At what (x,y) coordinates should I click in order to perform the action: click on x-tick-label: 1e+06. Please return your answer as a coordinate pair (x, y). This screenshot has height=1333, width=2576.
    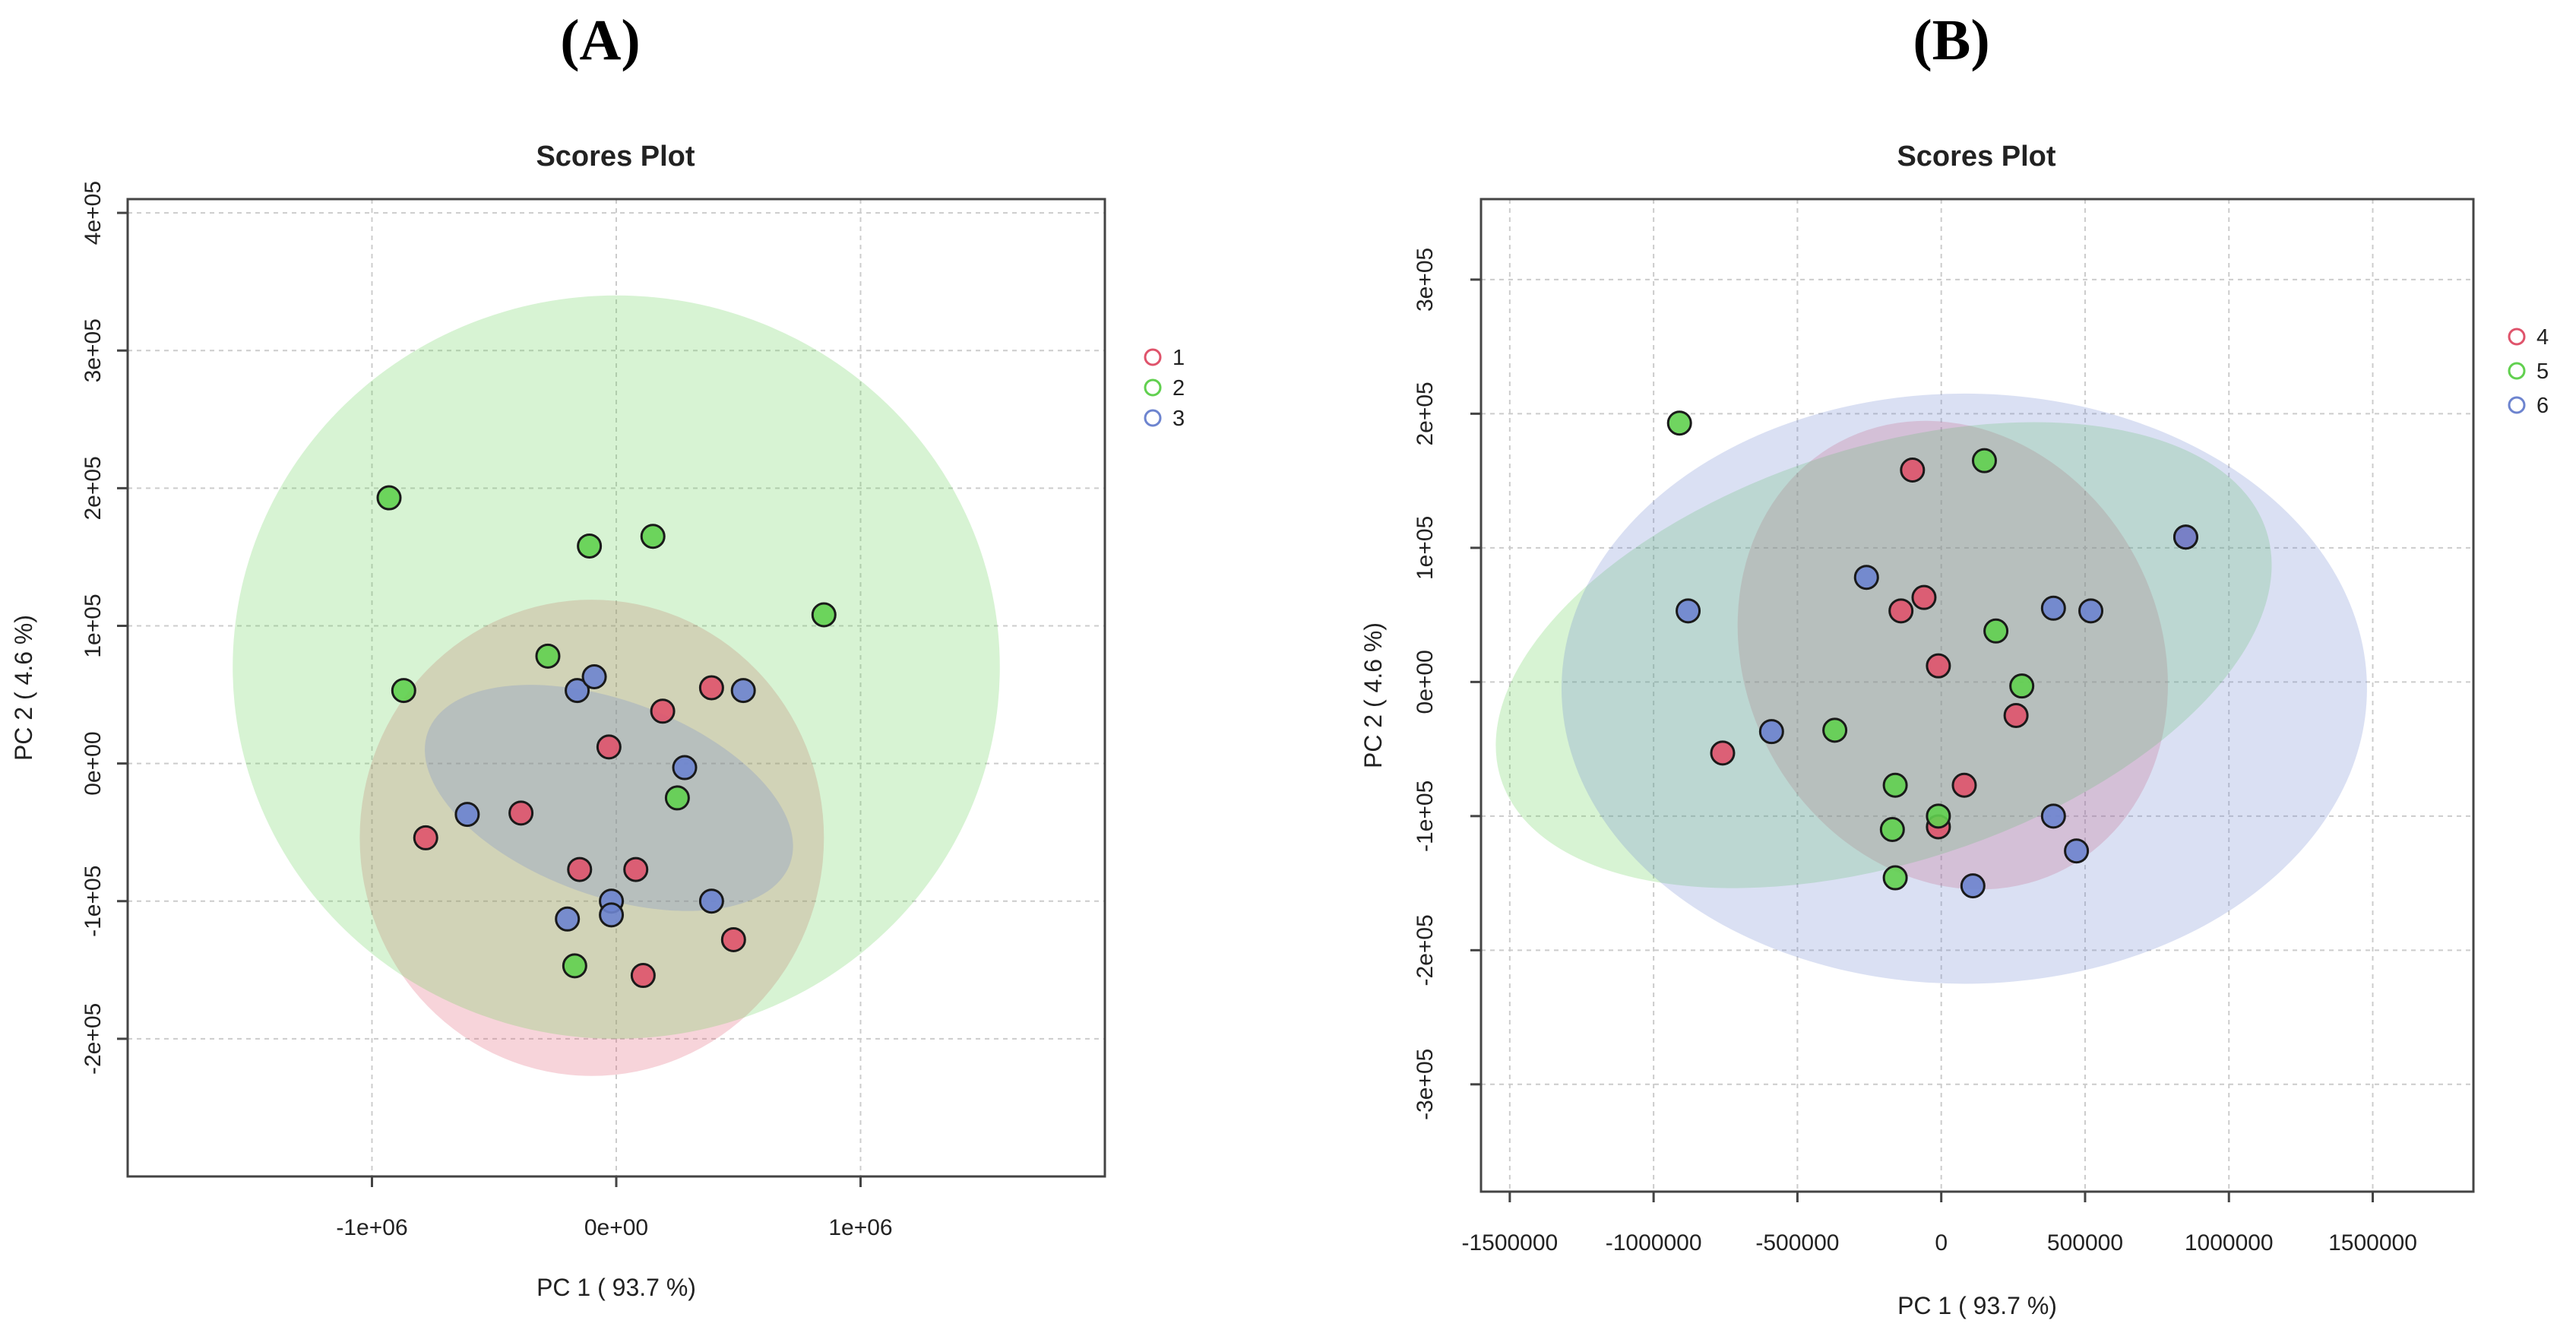
    Looking at the image, I should click on (860, 1227).